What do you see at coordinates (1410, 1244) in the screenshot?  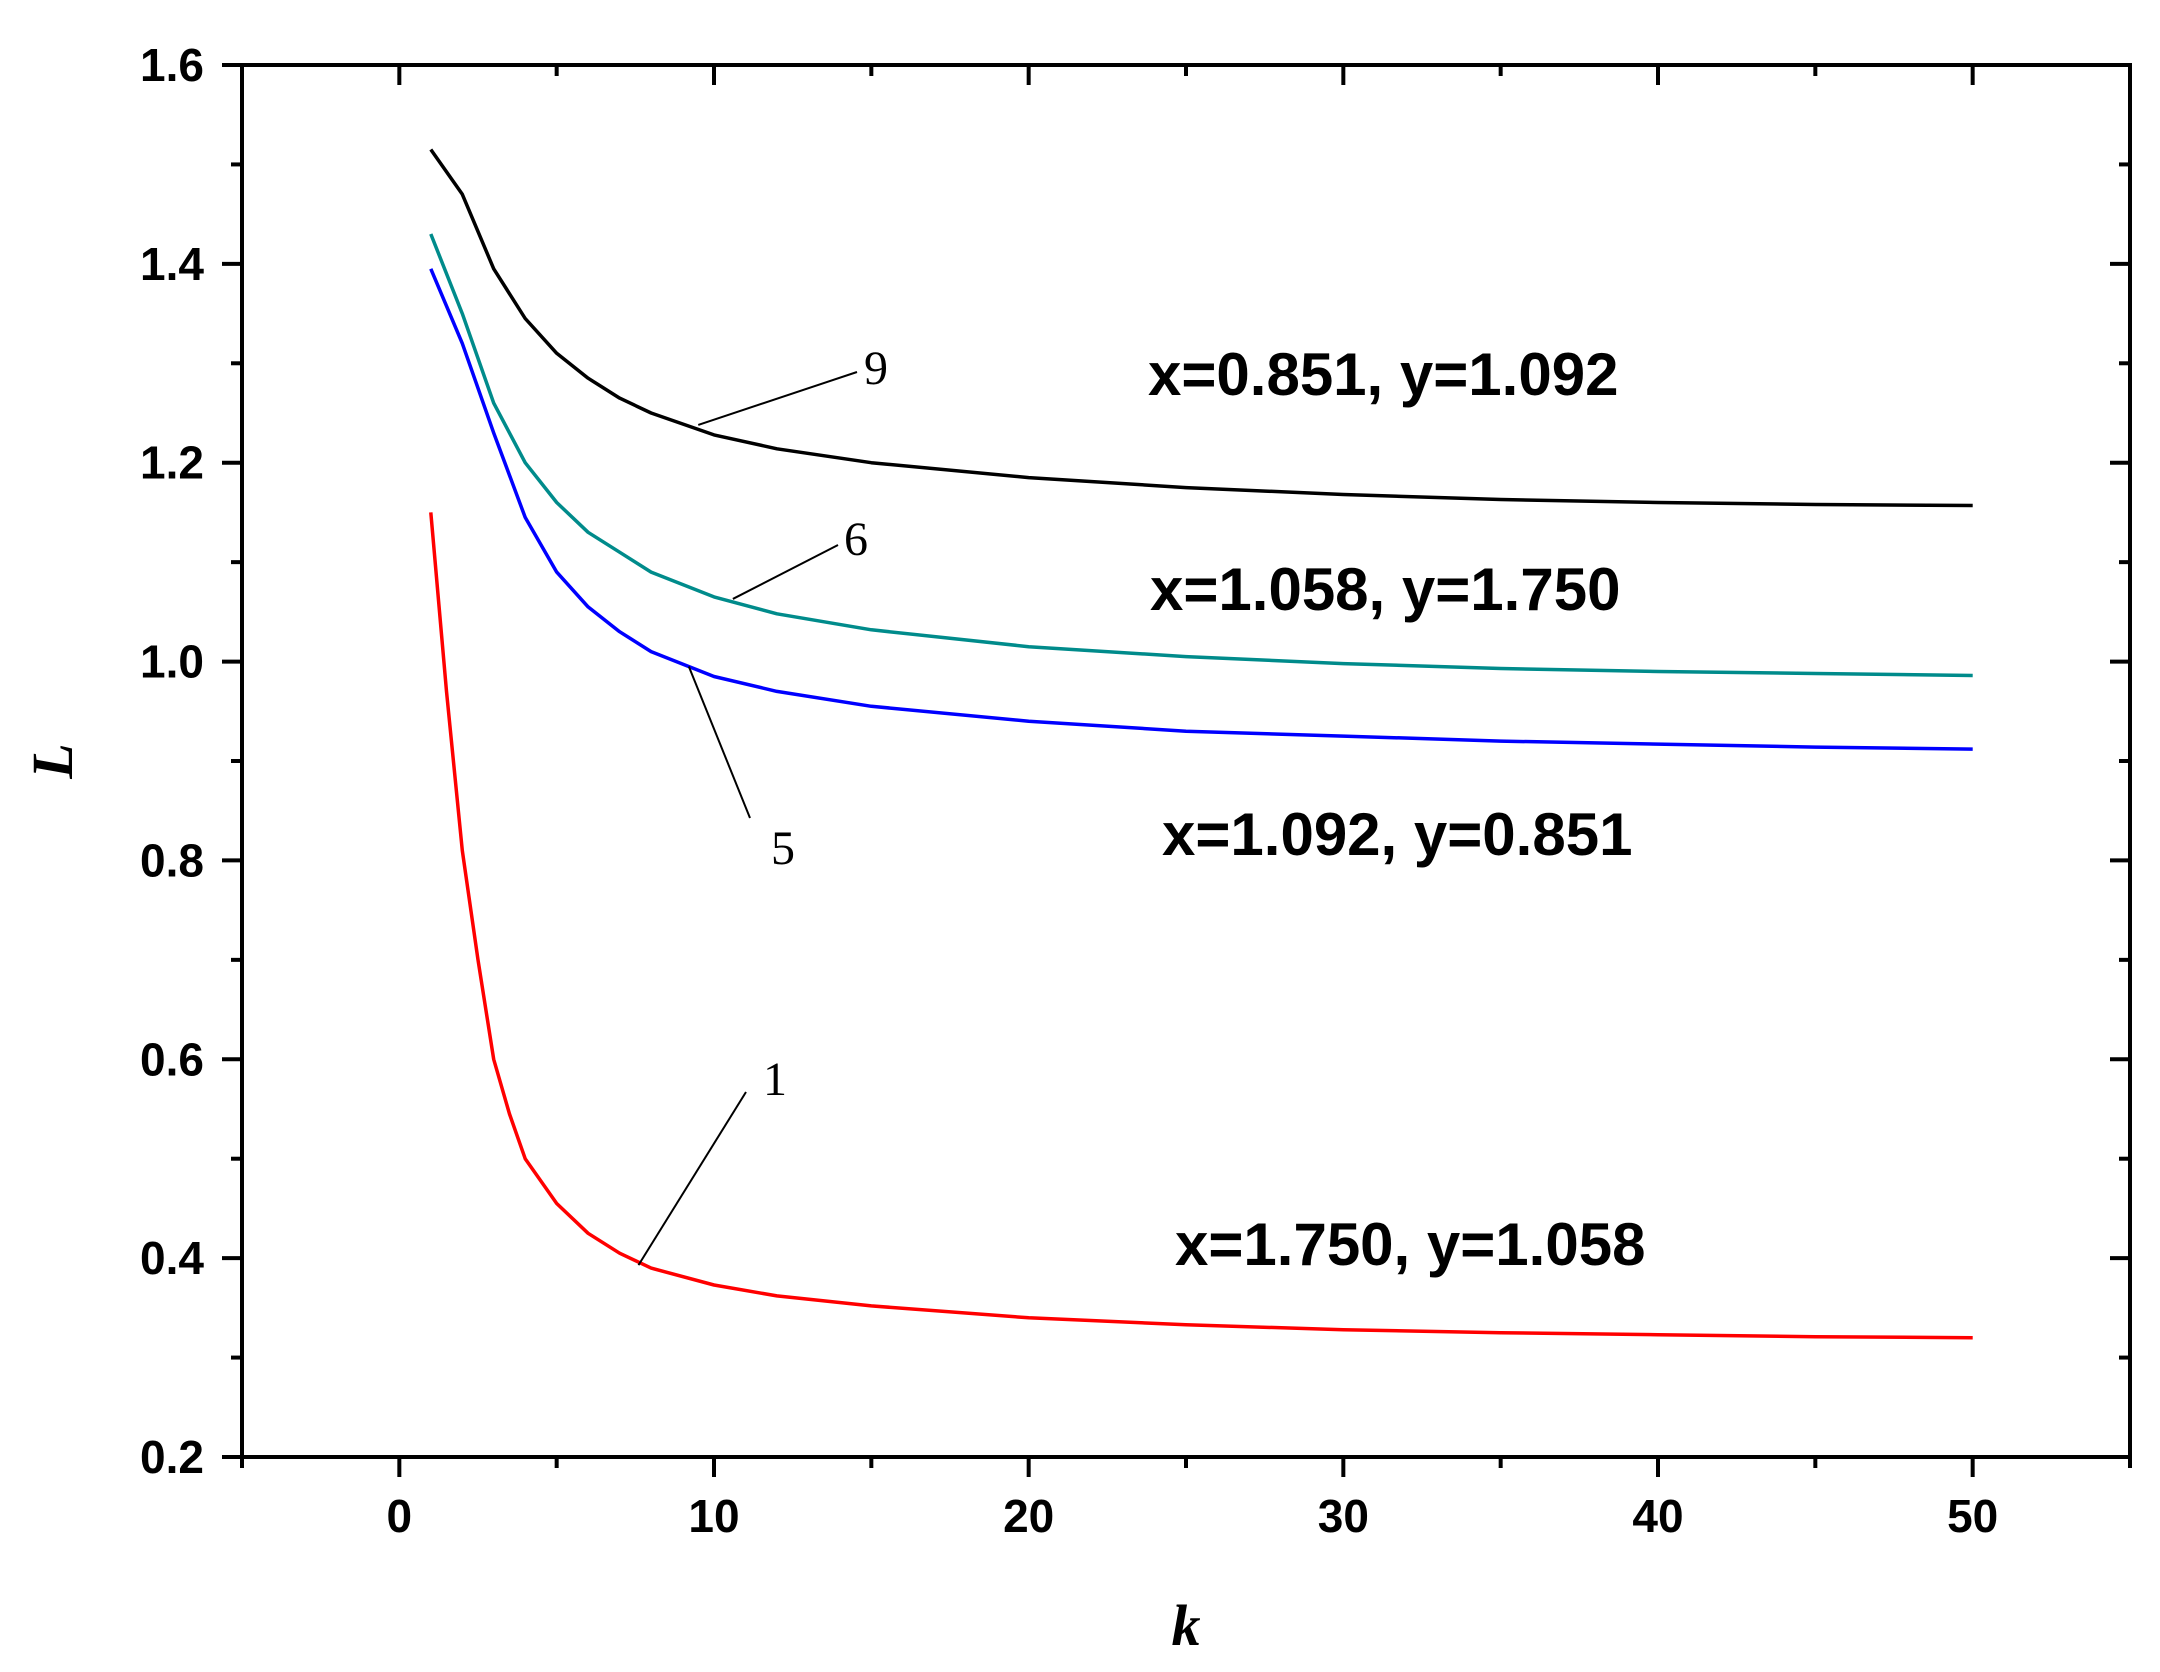 I see `annotation-series-1: x=1.750, y=1.058` at bounding box center [1410, 1244].